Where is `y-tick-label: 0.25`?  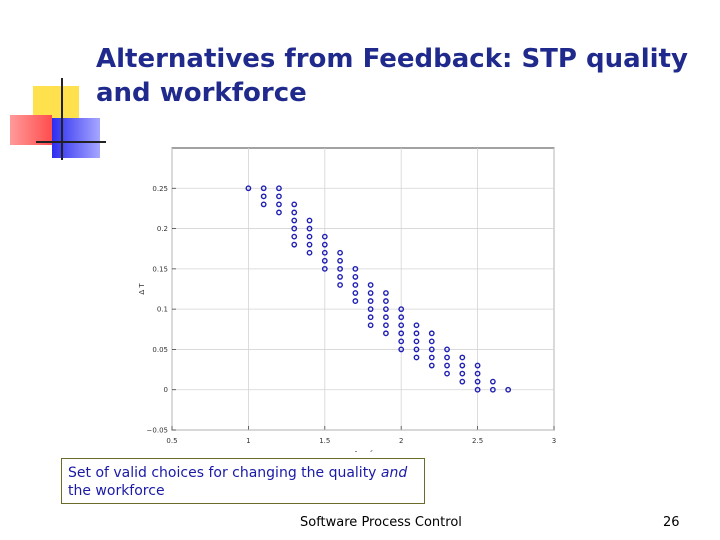 y-tick-label: 0.25 is located at coordinates (160, 189).